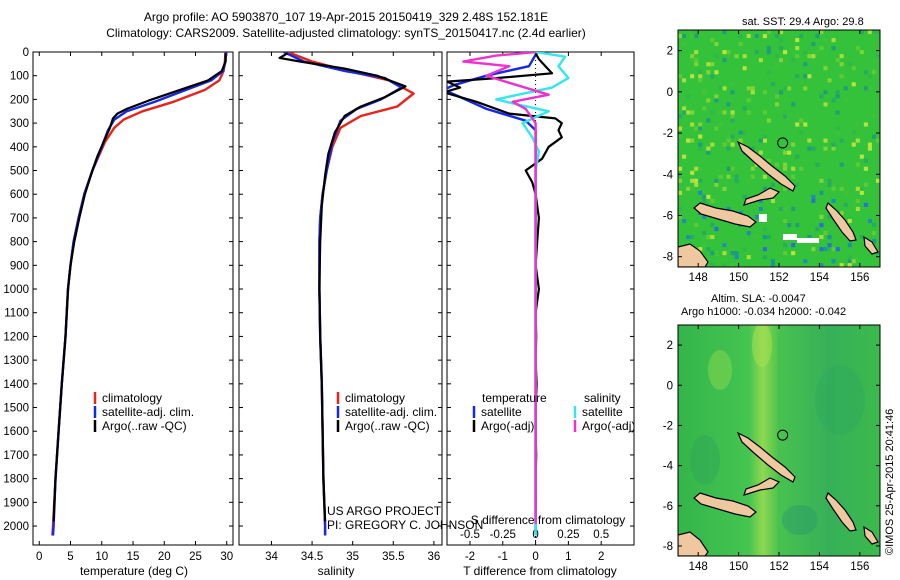 This screenshot has height=580, width=900. Describe the element at coordinates (19, 266) in the screenshot. I see `y-tick-label: 900` at that location.